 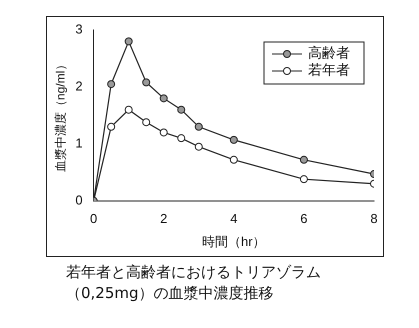 I want to click on legend-label: 若年者, so click(x=329, y=70).